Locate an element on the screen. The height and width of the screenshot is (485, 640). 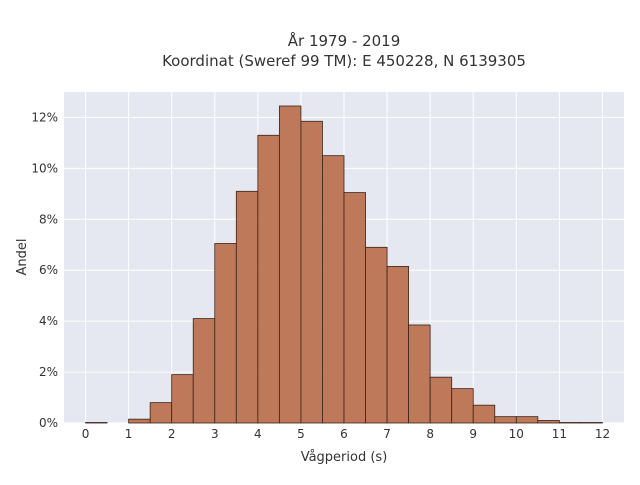
x-tick-label: 2 is located at coordinates (172, 434).